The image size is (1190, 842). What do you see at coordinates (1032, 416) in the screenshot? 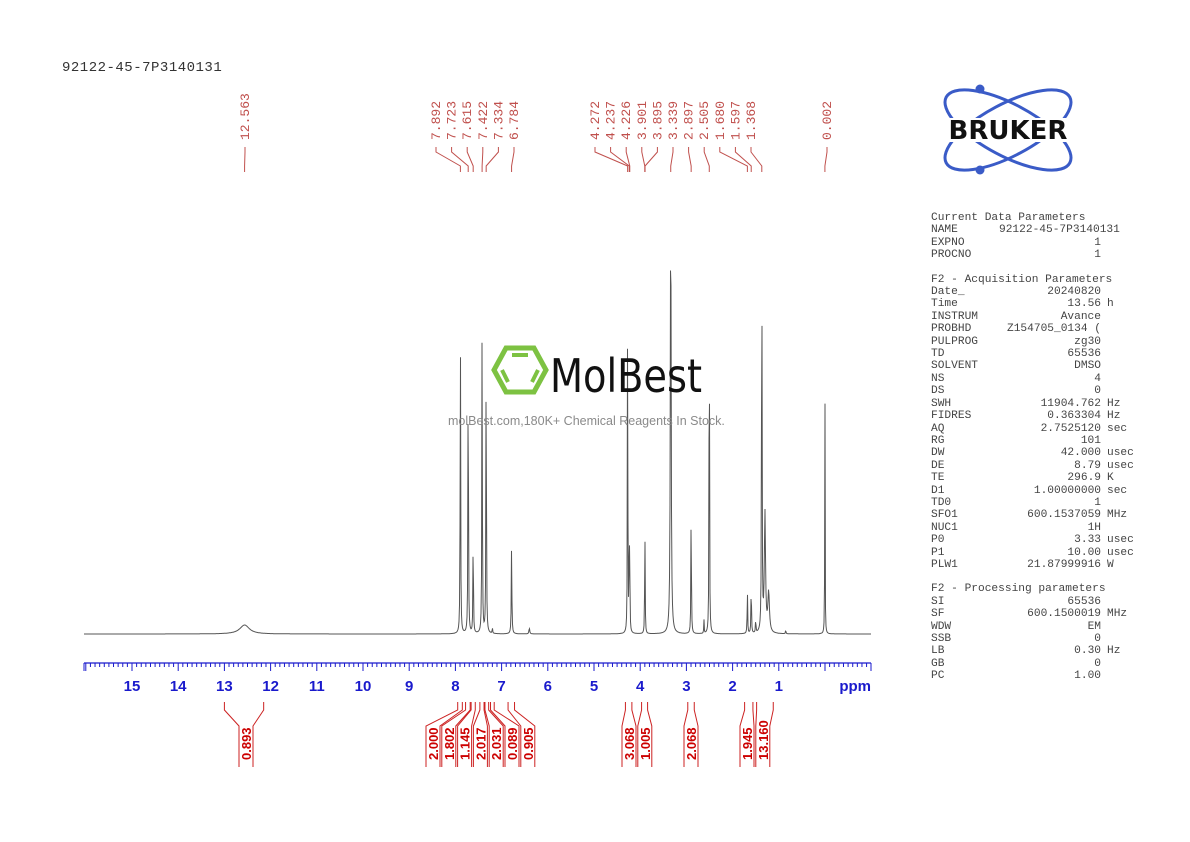
I see `param-row: FIDRES 0.363304 Hz` at bounding box center [1032, 416].